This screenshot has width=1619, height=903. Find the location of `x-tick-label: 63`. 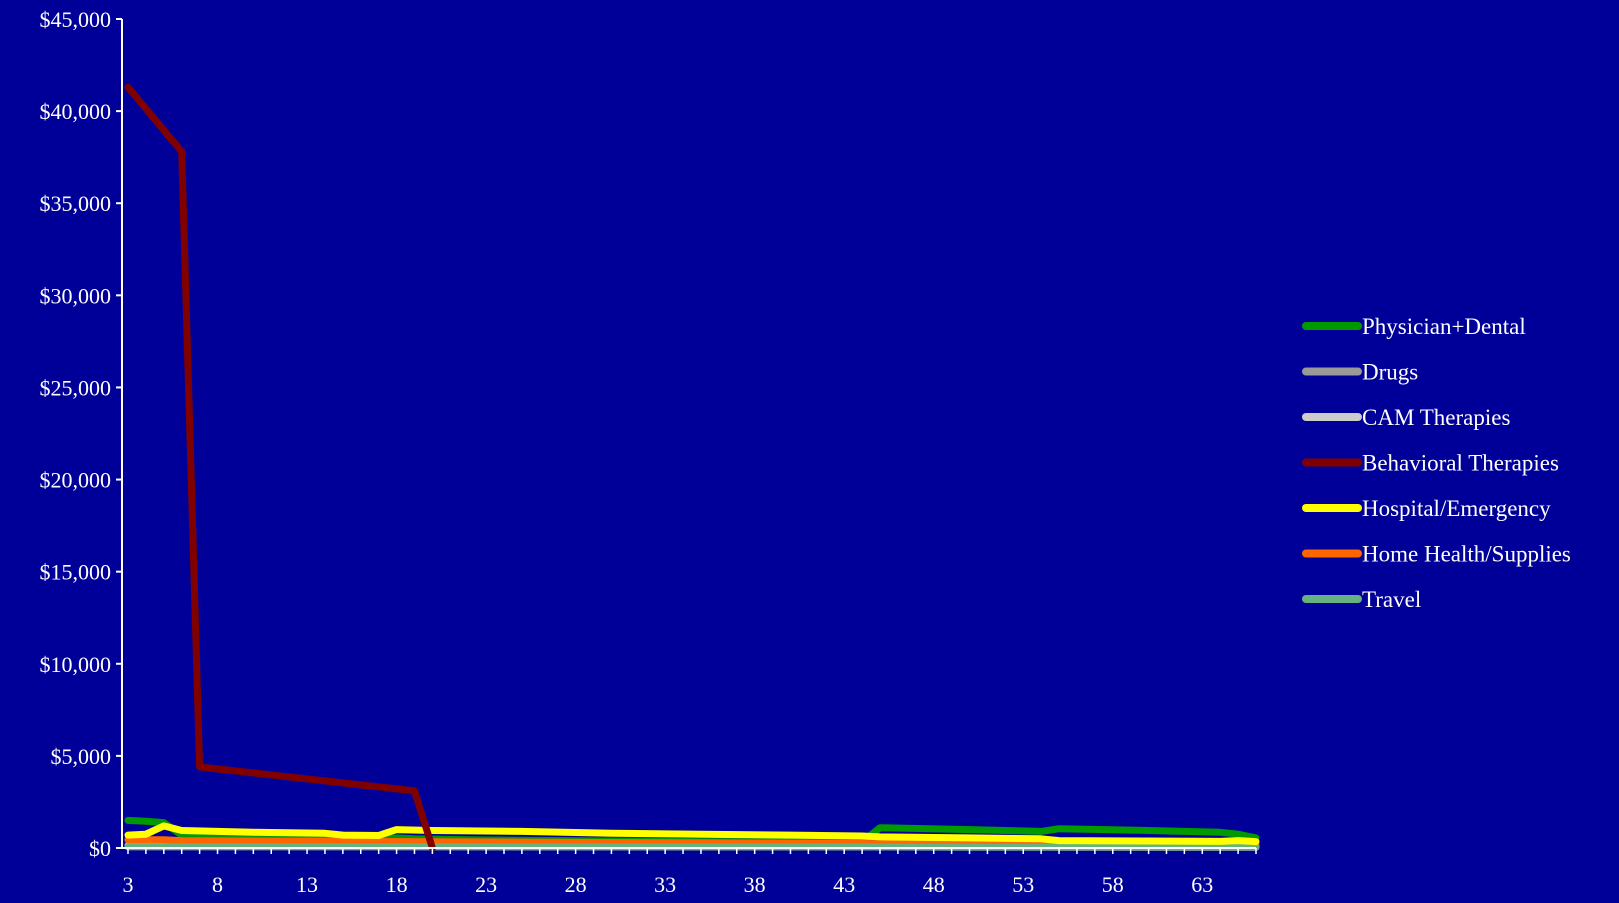

x-tick-label: 63 is located at coordinates (1202, 884).